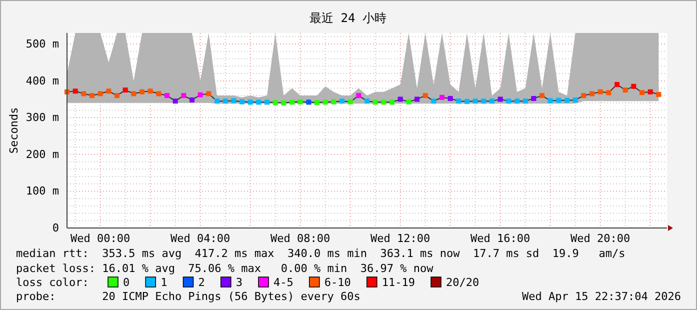 The height and width of the screenshot is (310, 697). I want to click on legend-label: 0, so click(126, 282).